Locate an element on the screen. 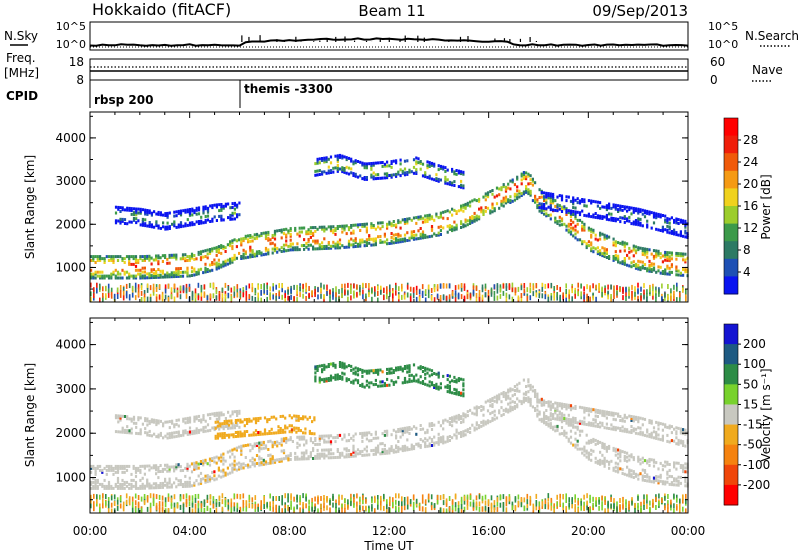  power-y-label: Slant Range [km] is located at coordinates (30, 207).